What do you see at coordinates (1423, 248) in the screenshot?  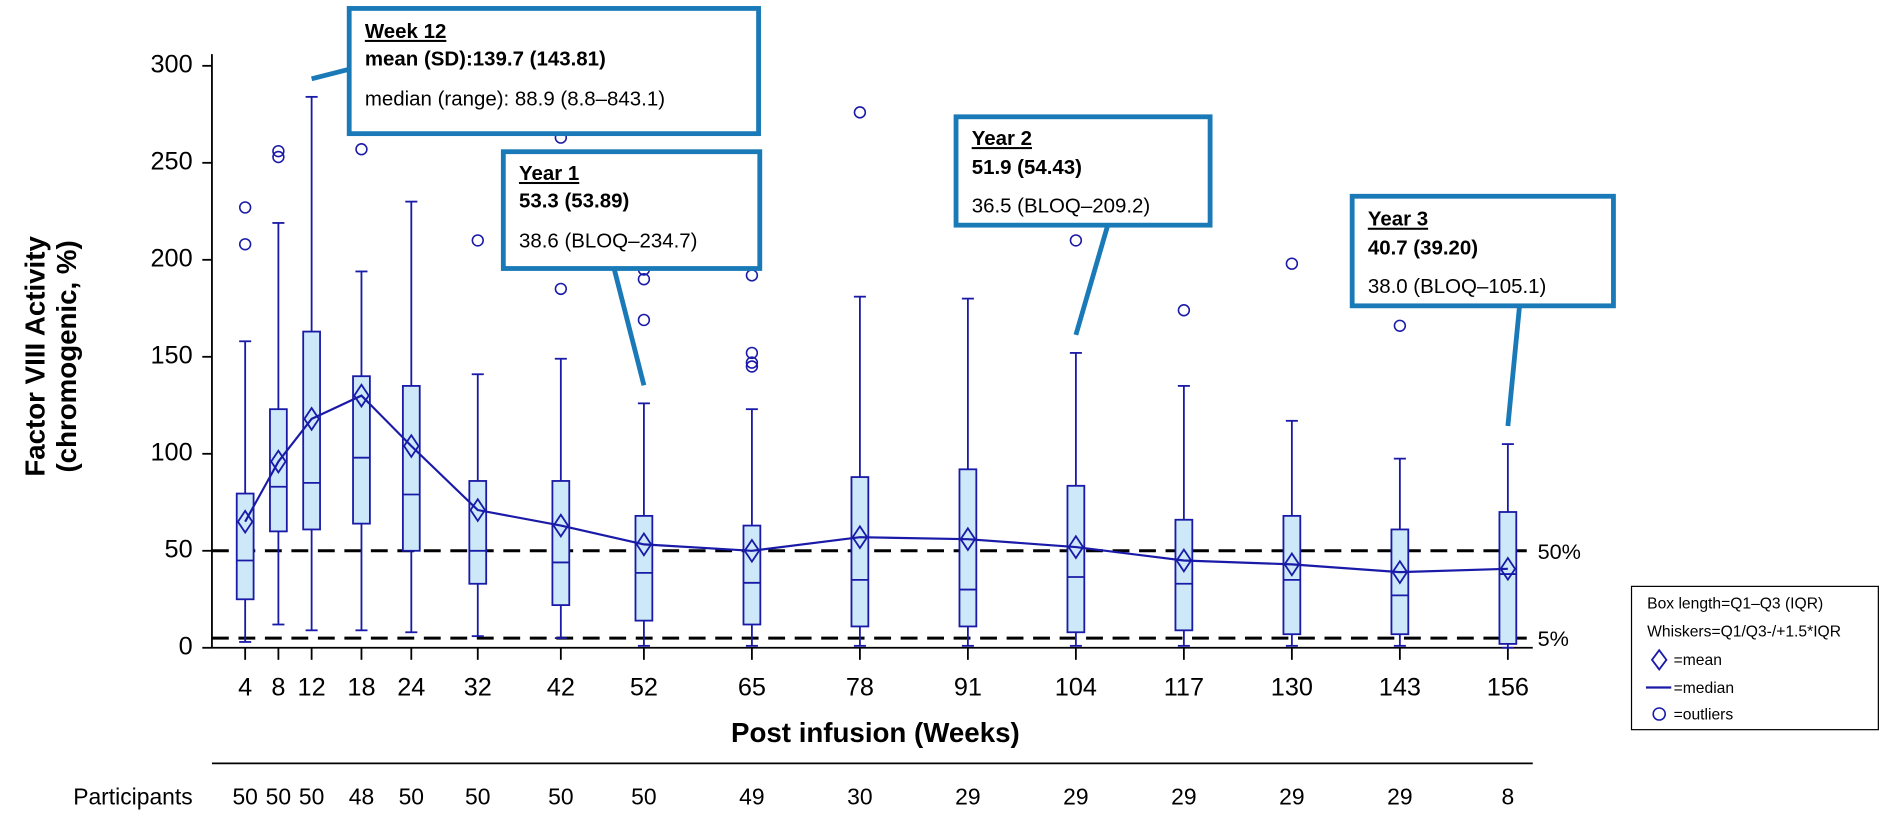 I see `callout-mean: 40.7 (39.20)` at bounding box center [1423, 248].